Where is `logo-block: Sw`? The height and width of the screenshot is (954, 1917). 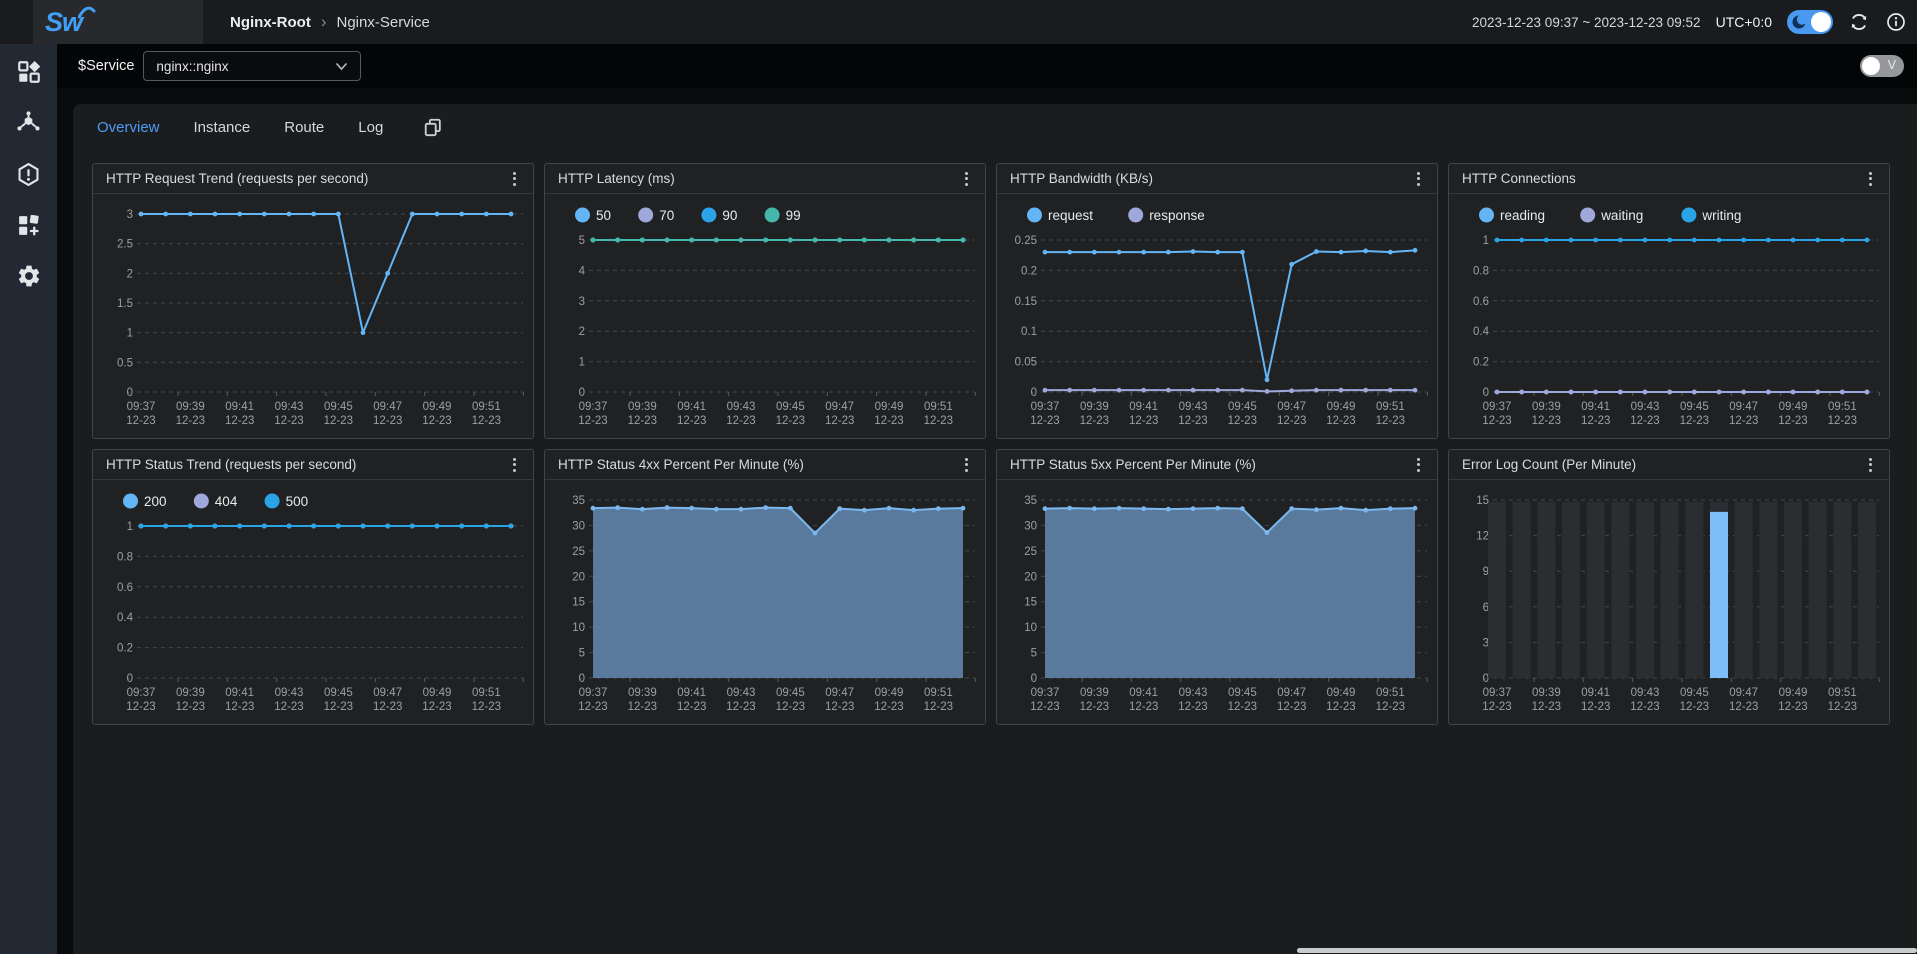 logo-block: Sw is located at coordinates (118, 22).